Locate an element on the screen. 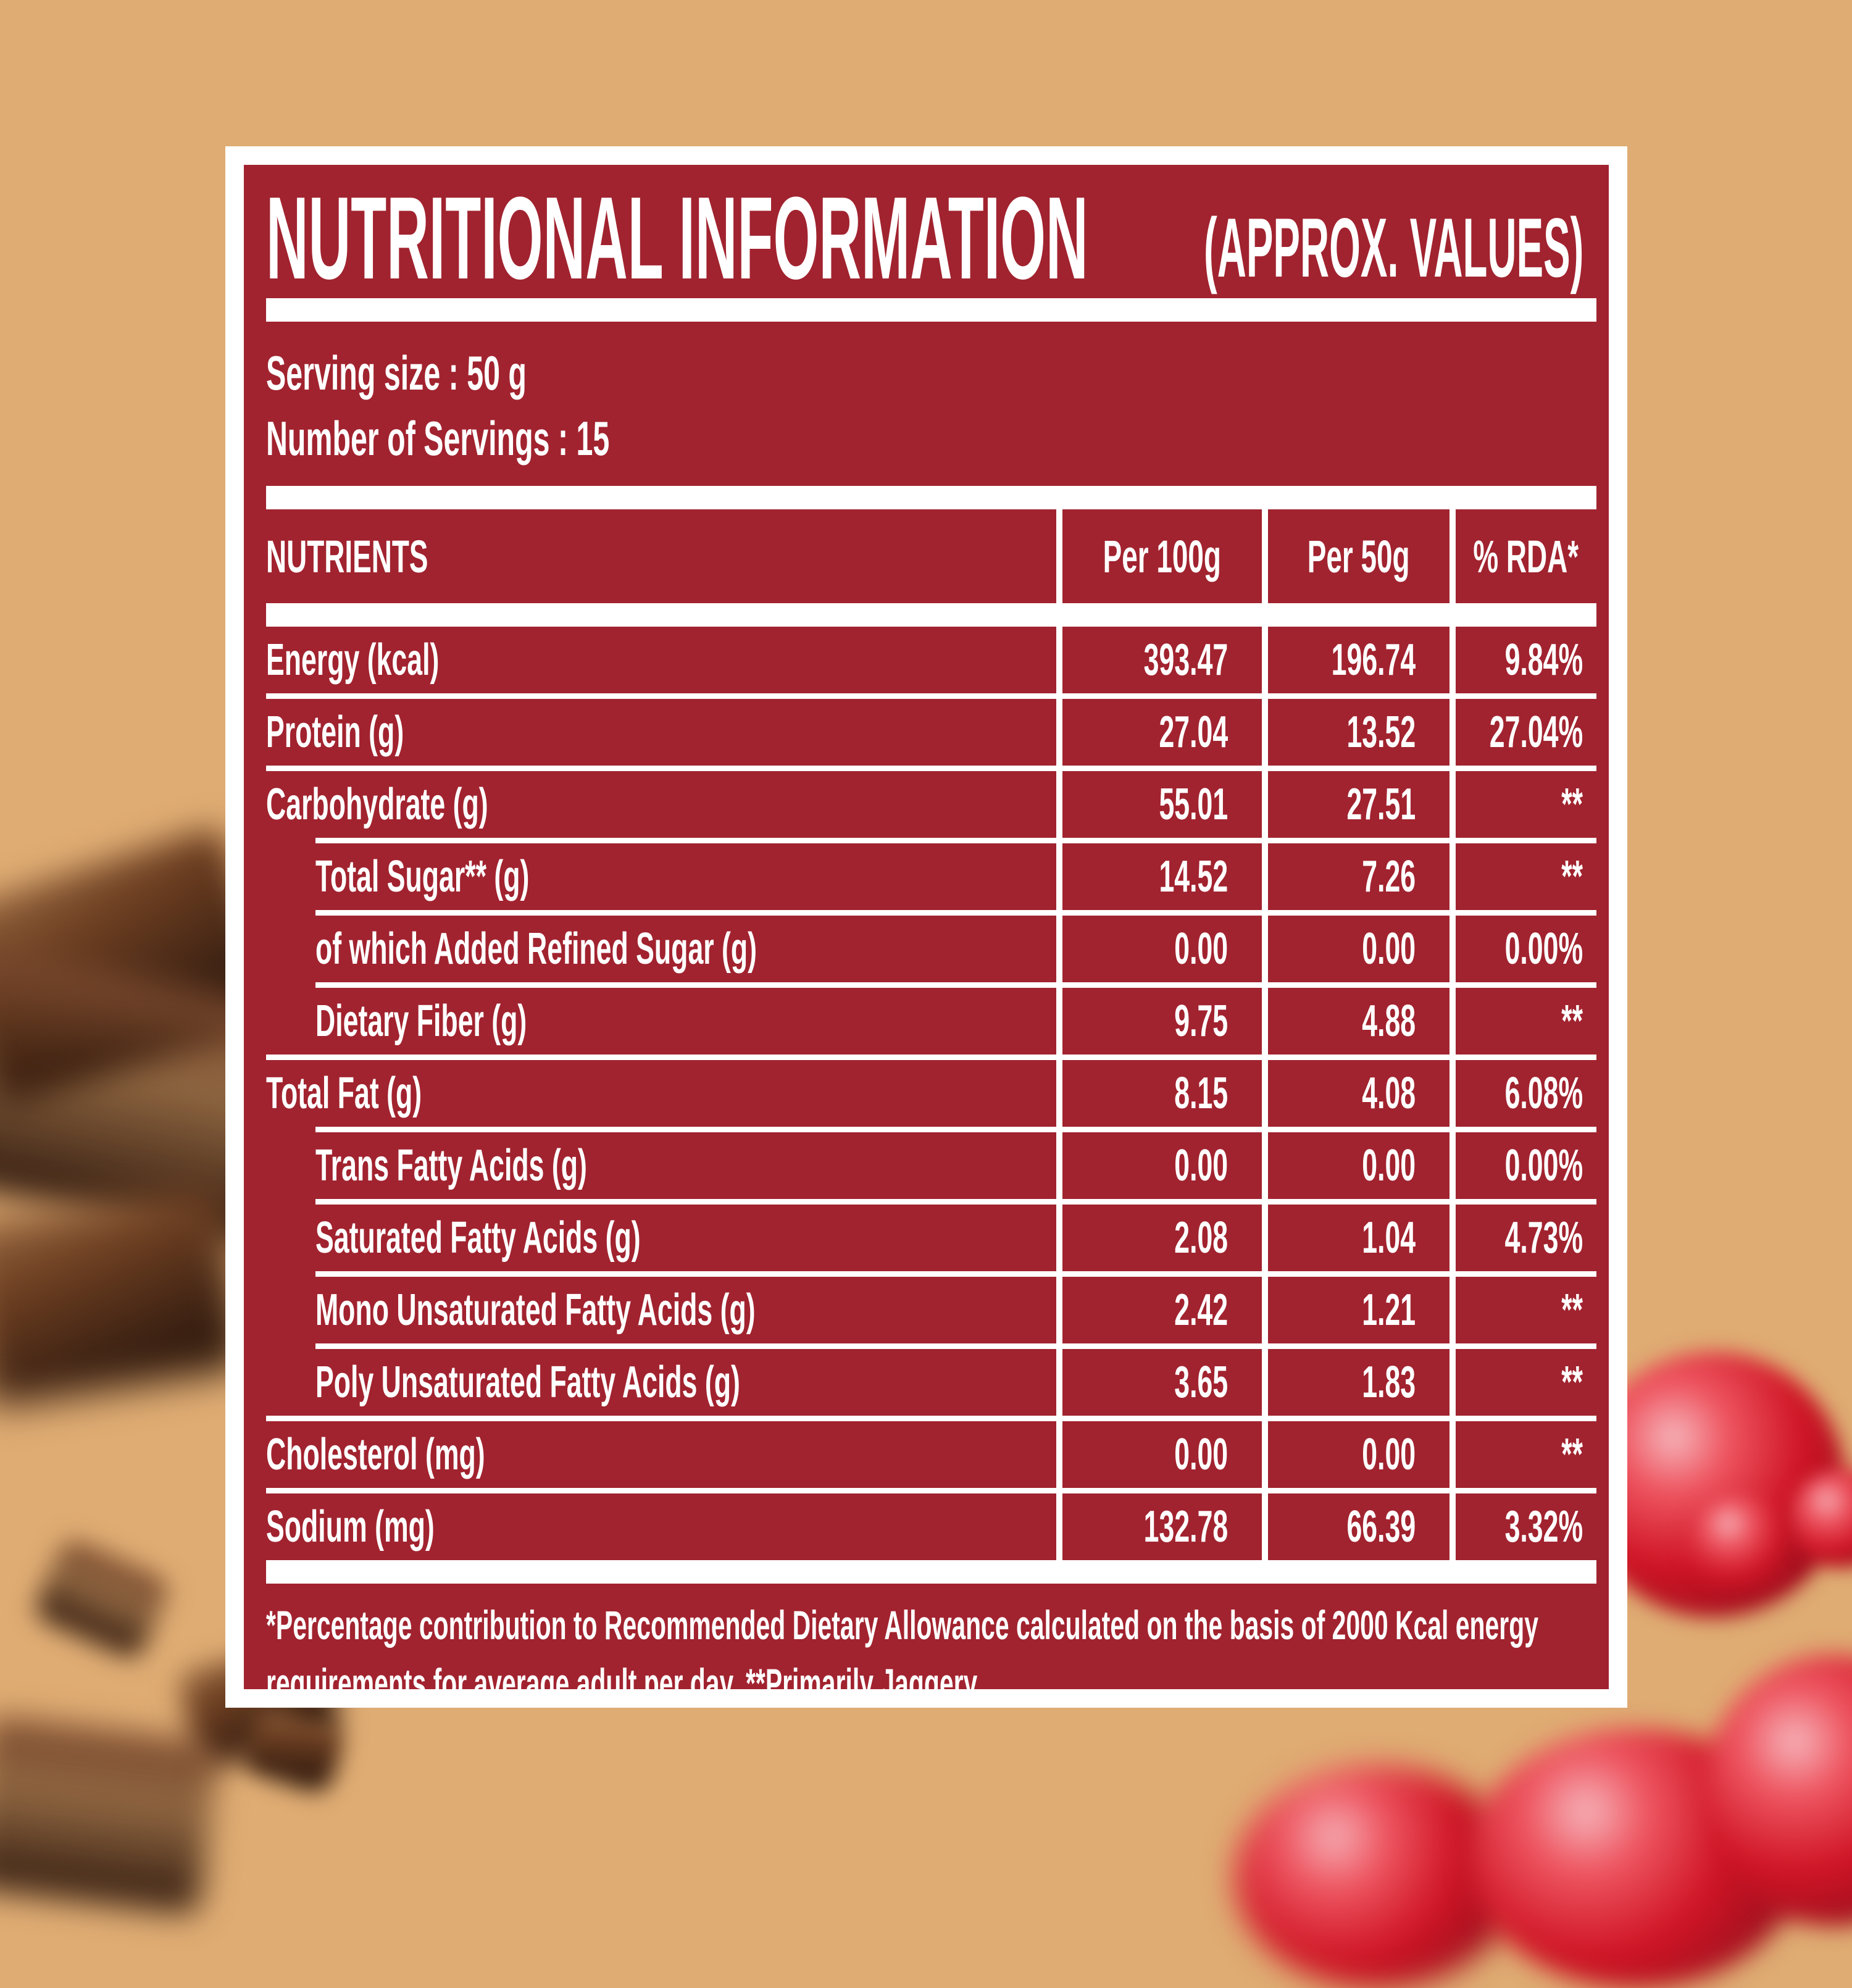 The width and height of the screenshot is (1852, 1988). row-label-cell: Trans Fatty Acids (g) is located at coordinates (661, 1165).